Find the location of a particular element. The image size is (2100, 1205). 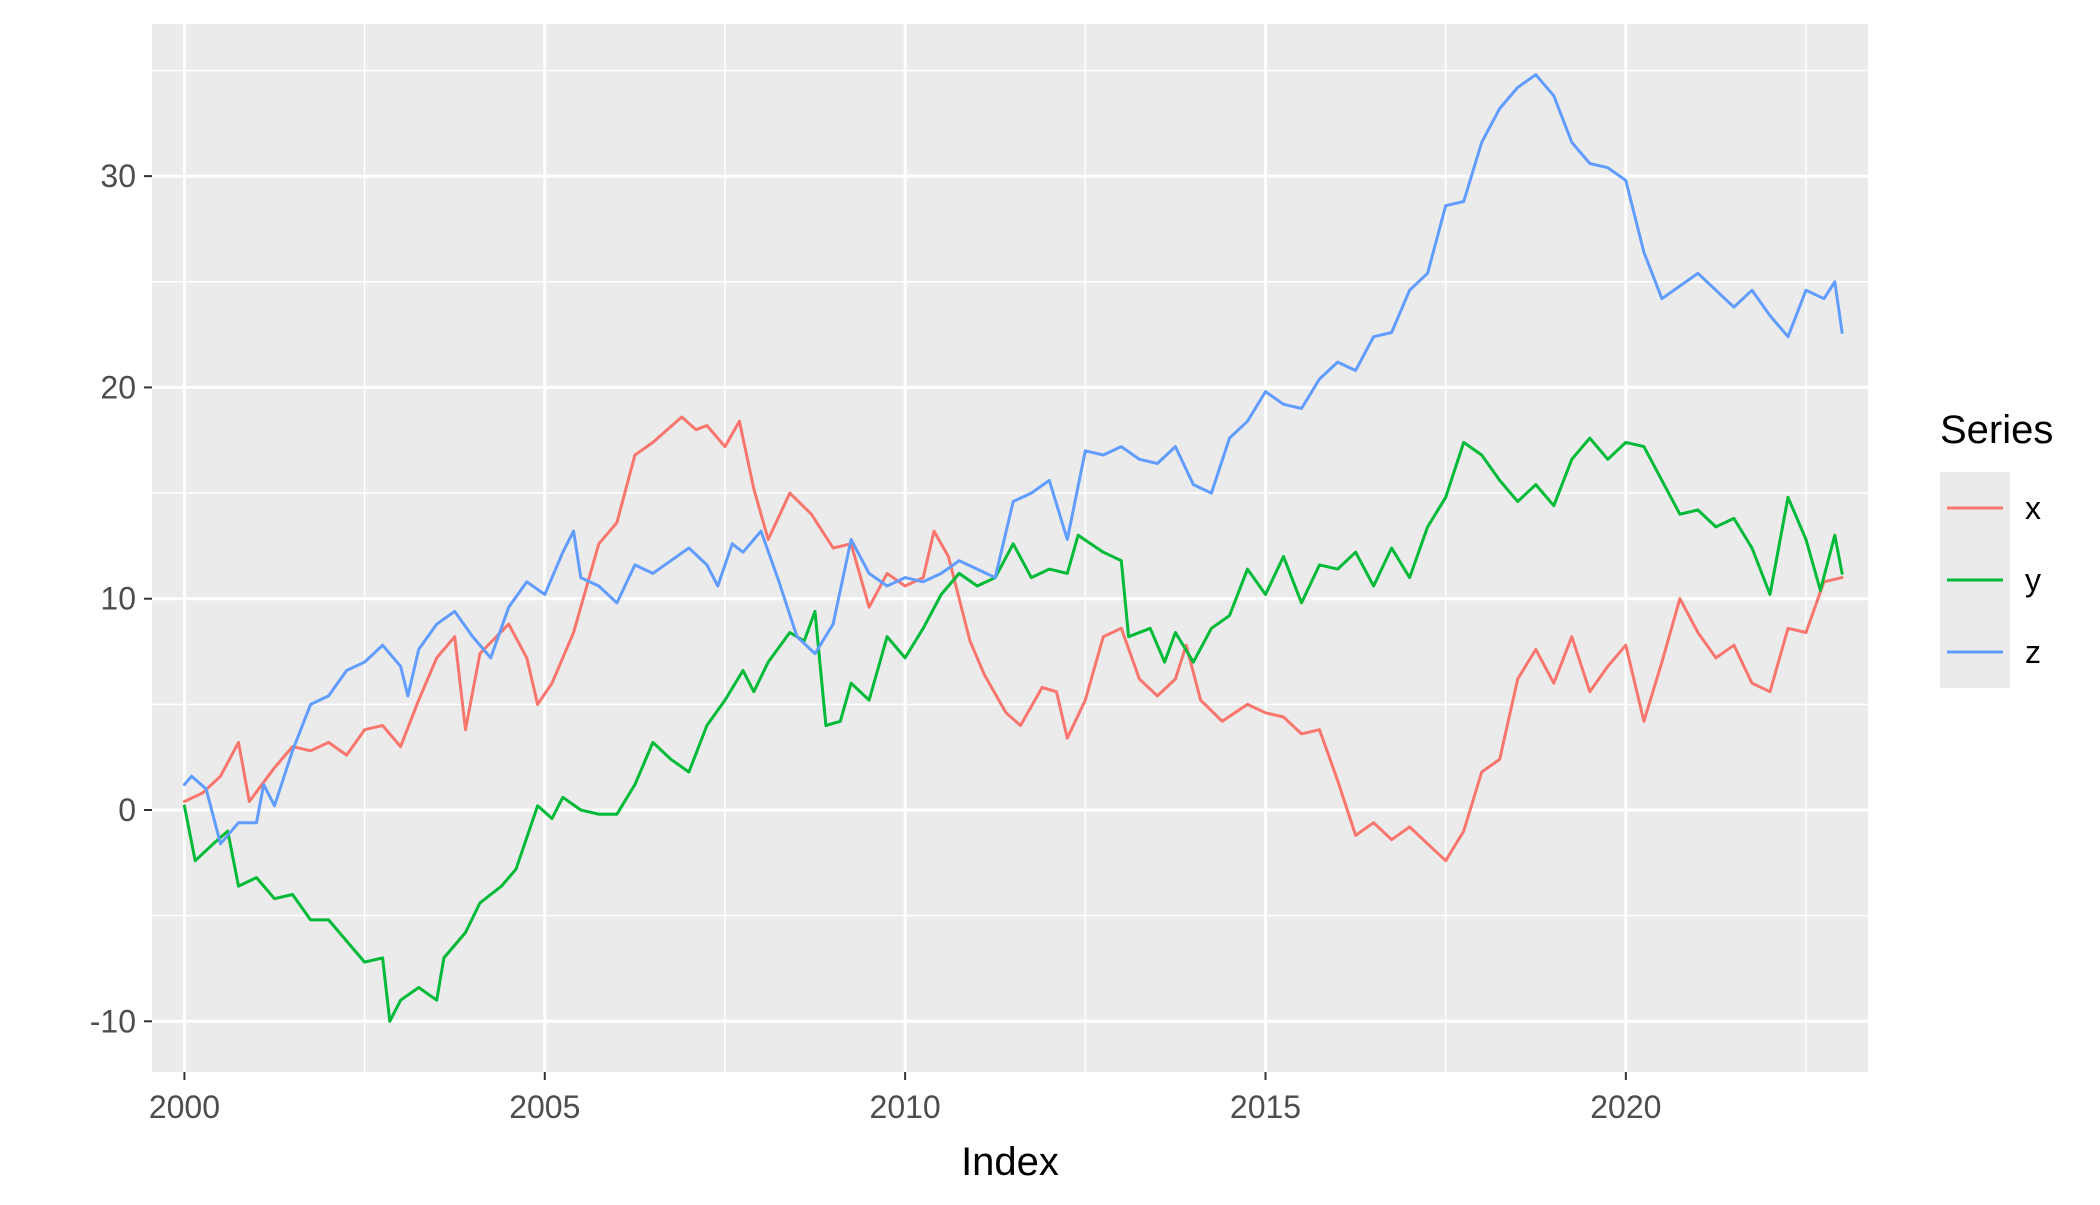

legend: Series xyz is located at coordinates (1996, 548).